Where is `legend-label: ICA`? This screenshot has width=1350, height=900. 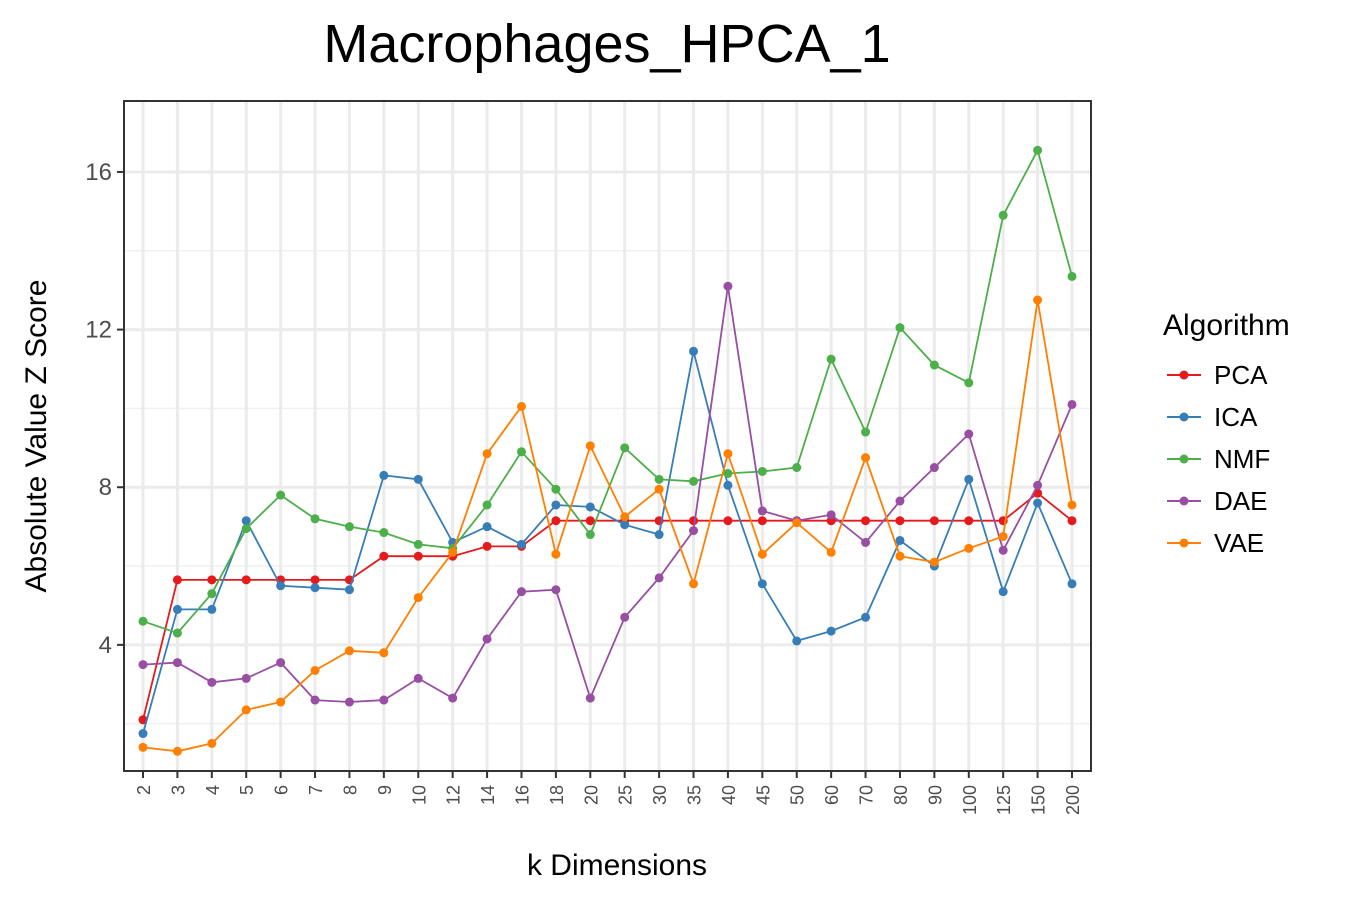
legend-label: ICA is located at coordinates (1236, 417).